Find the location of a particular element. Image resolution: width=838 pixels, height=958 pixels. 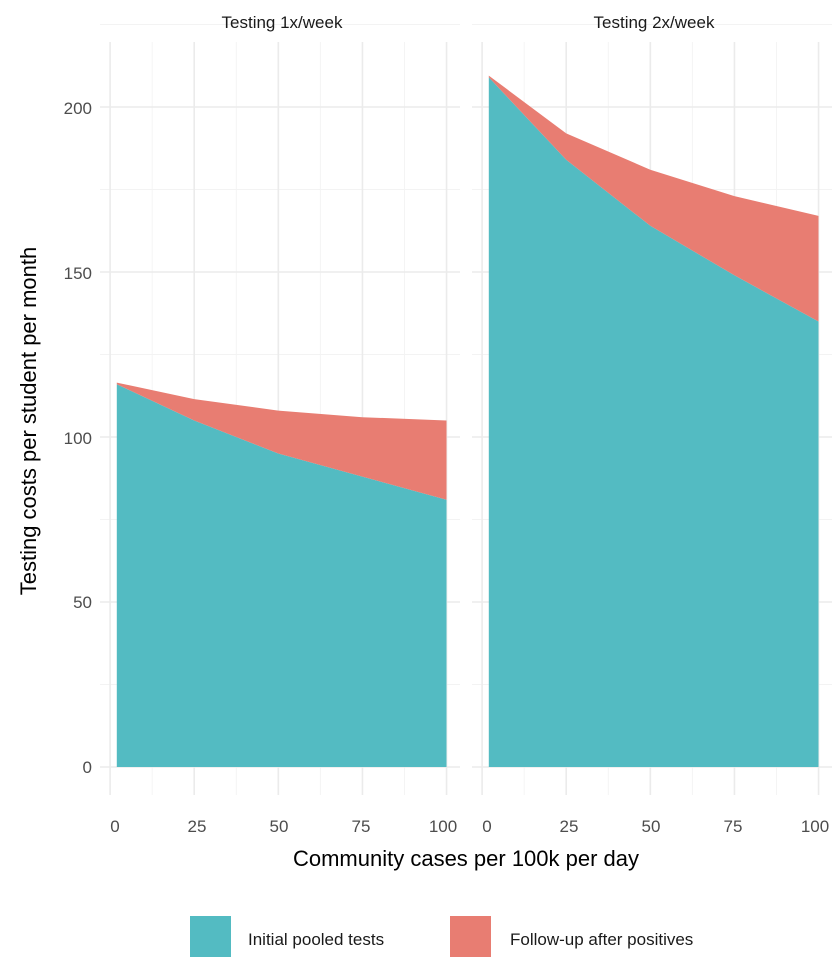

x-tick-label-2-100: 100 is located at coordinates (815, 826).